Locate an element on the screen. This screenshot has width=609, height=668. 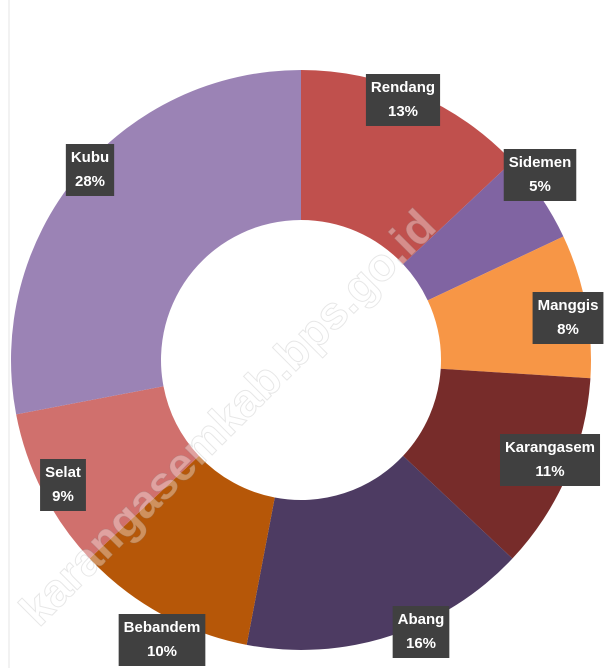
label-name: Bebandem is located at coordinates (162, 627).